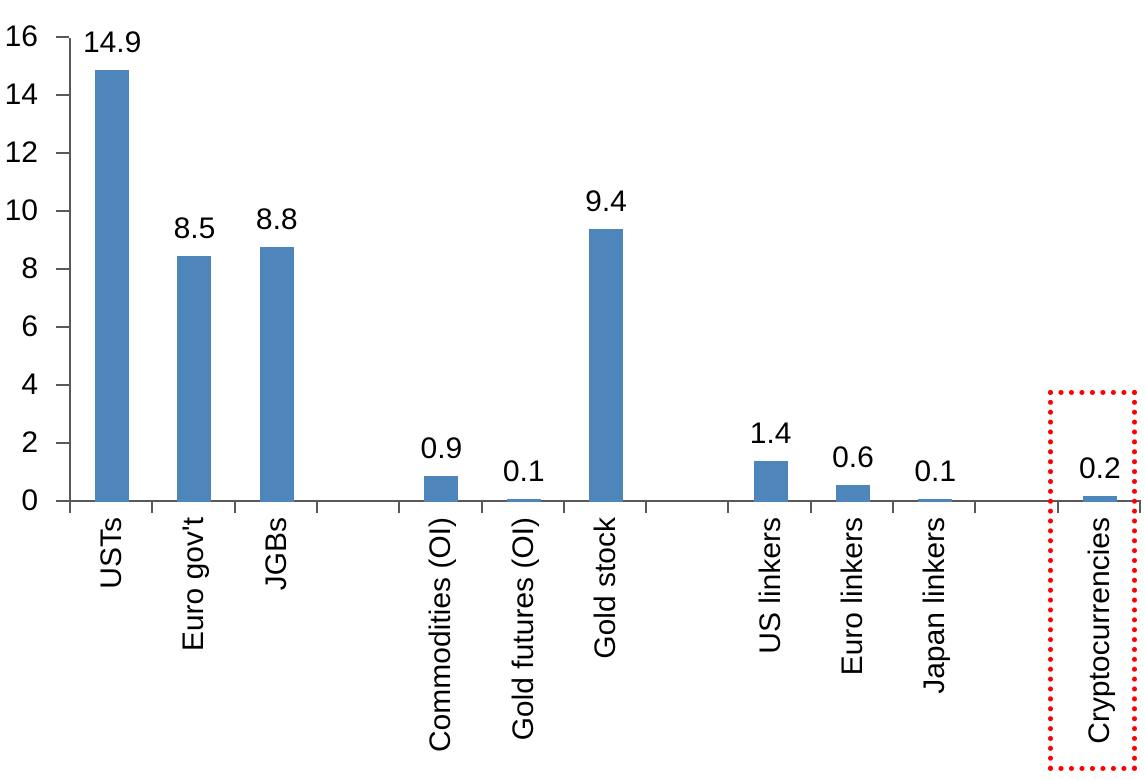 The height and width of the screenshot is (780, 1146). I want to click on y-tick-label-12: 12, so click(21, 152).